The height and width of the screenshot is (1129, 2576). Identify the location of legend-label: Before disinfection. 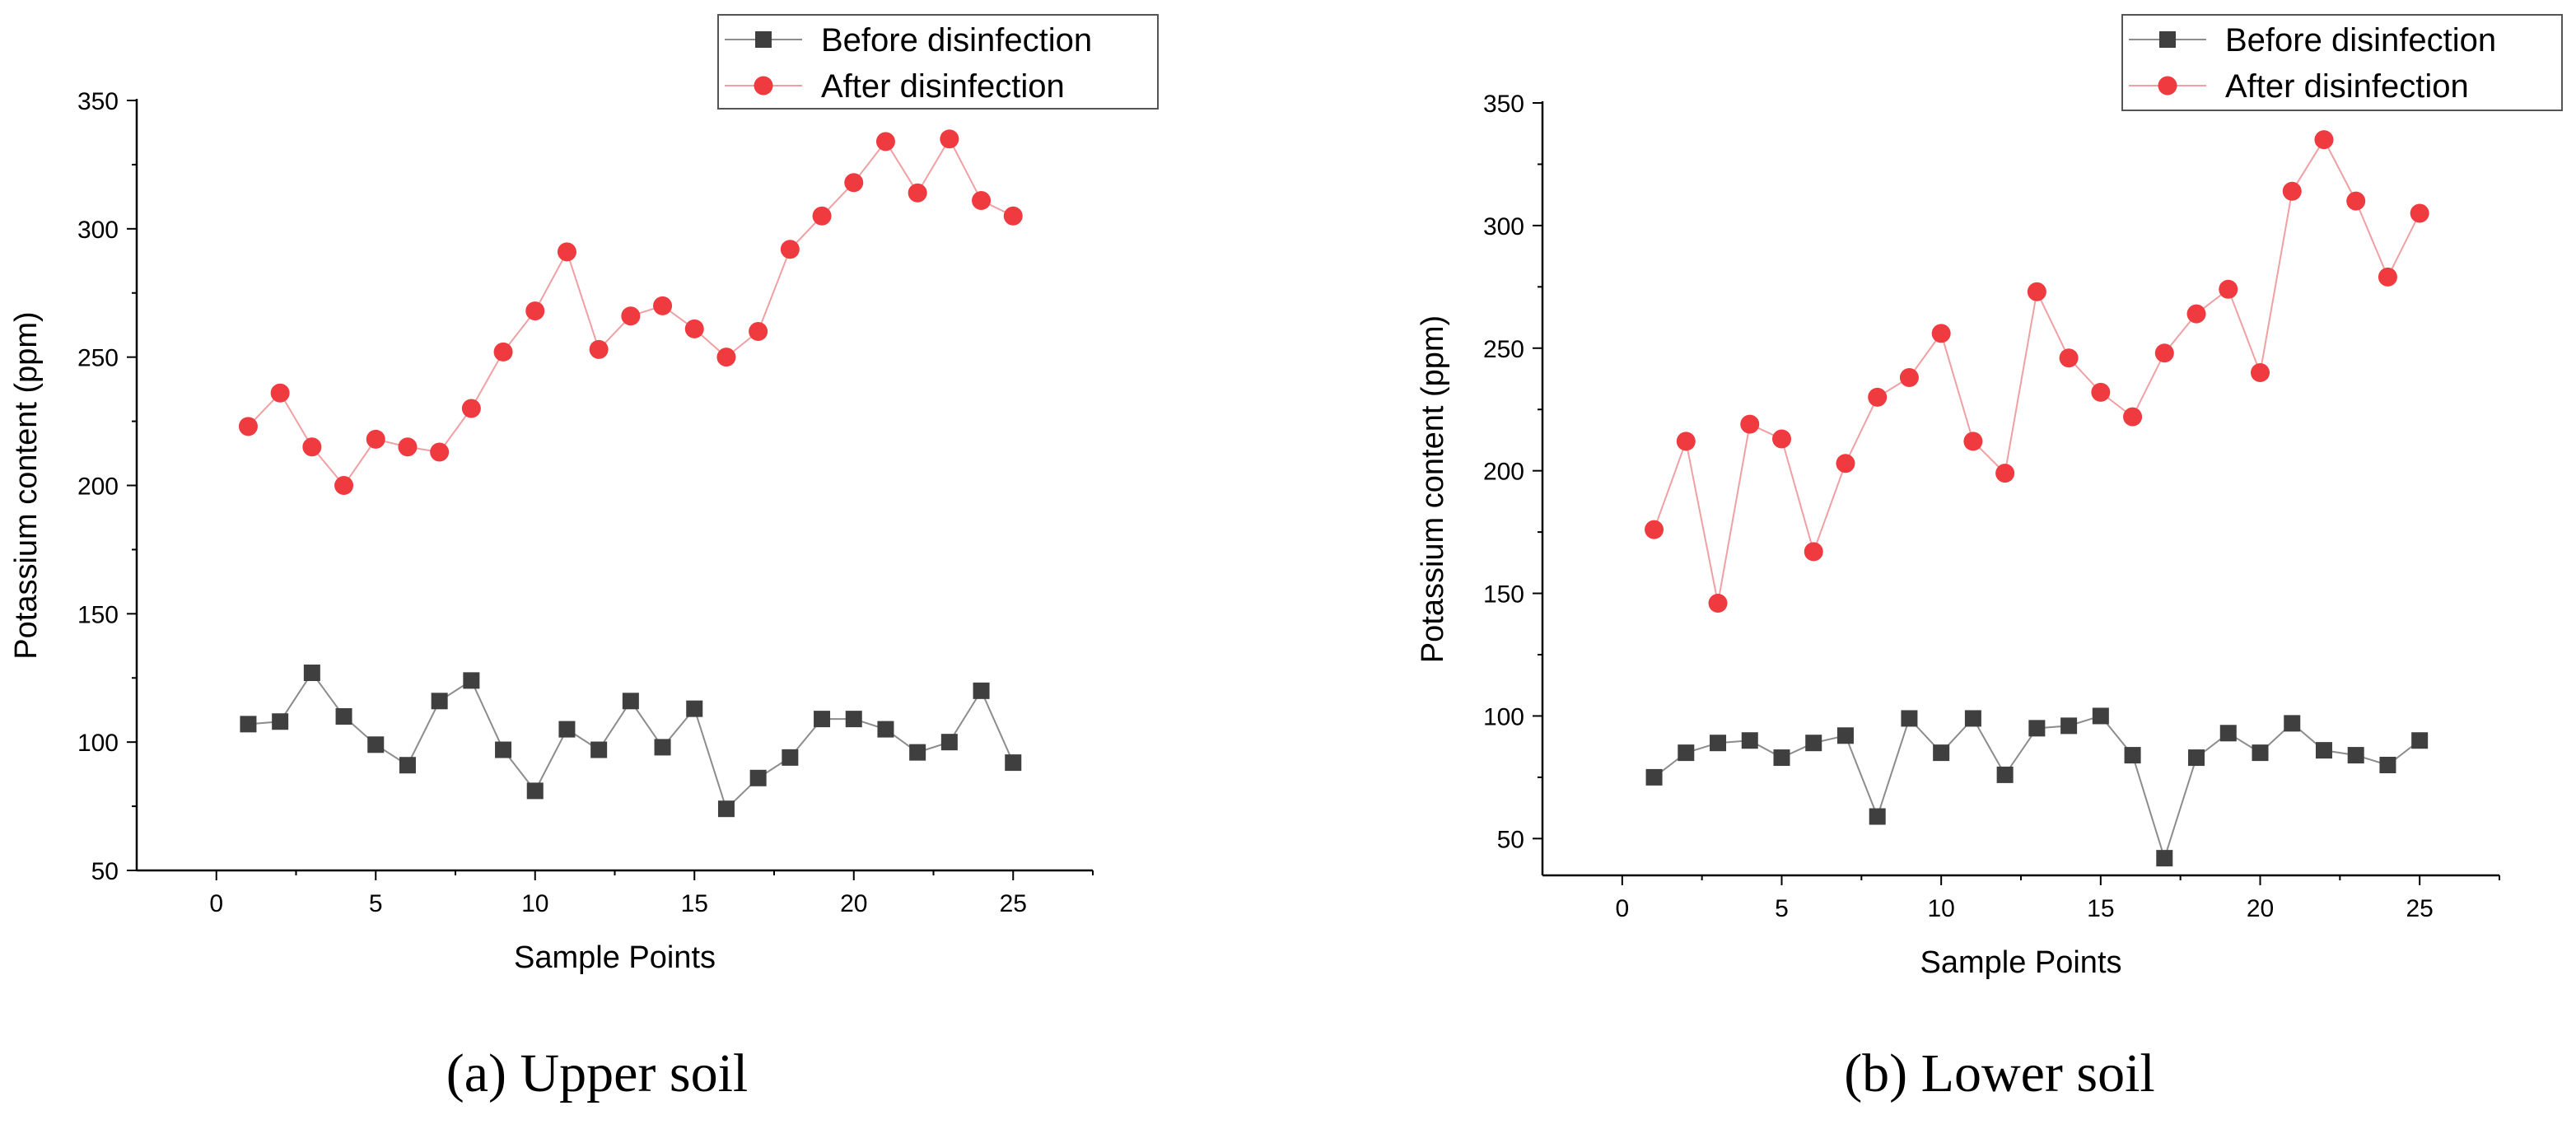
(956, 40).